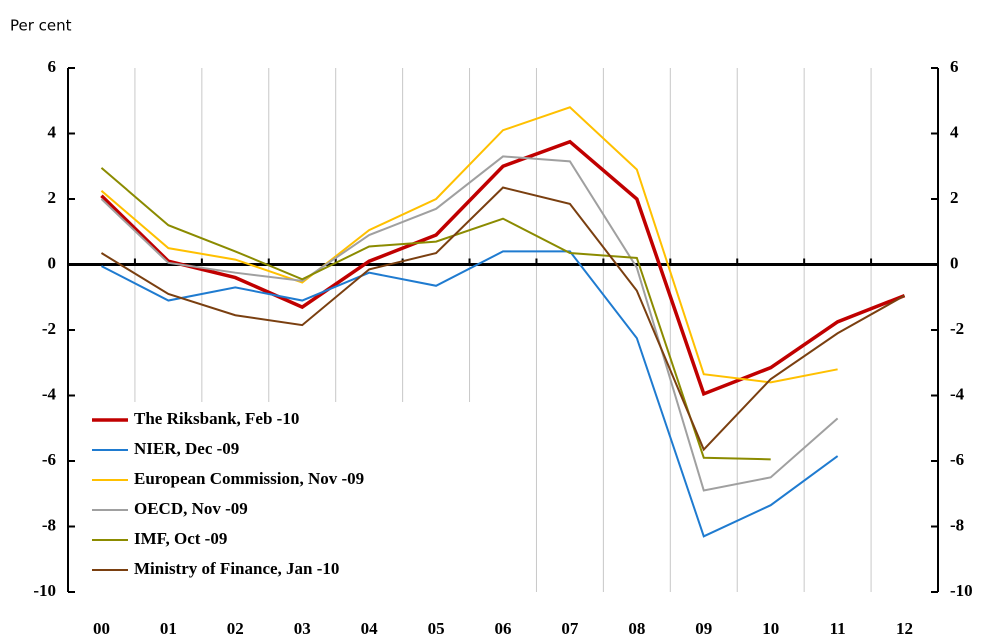 This screenshot has width=984, height=643. Describe the element at coordinates (49, 393) in the screenshot. I see `y-tick-label: -4` at that location.